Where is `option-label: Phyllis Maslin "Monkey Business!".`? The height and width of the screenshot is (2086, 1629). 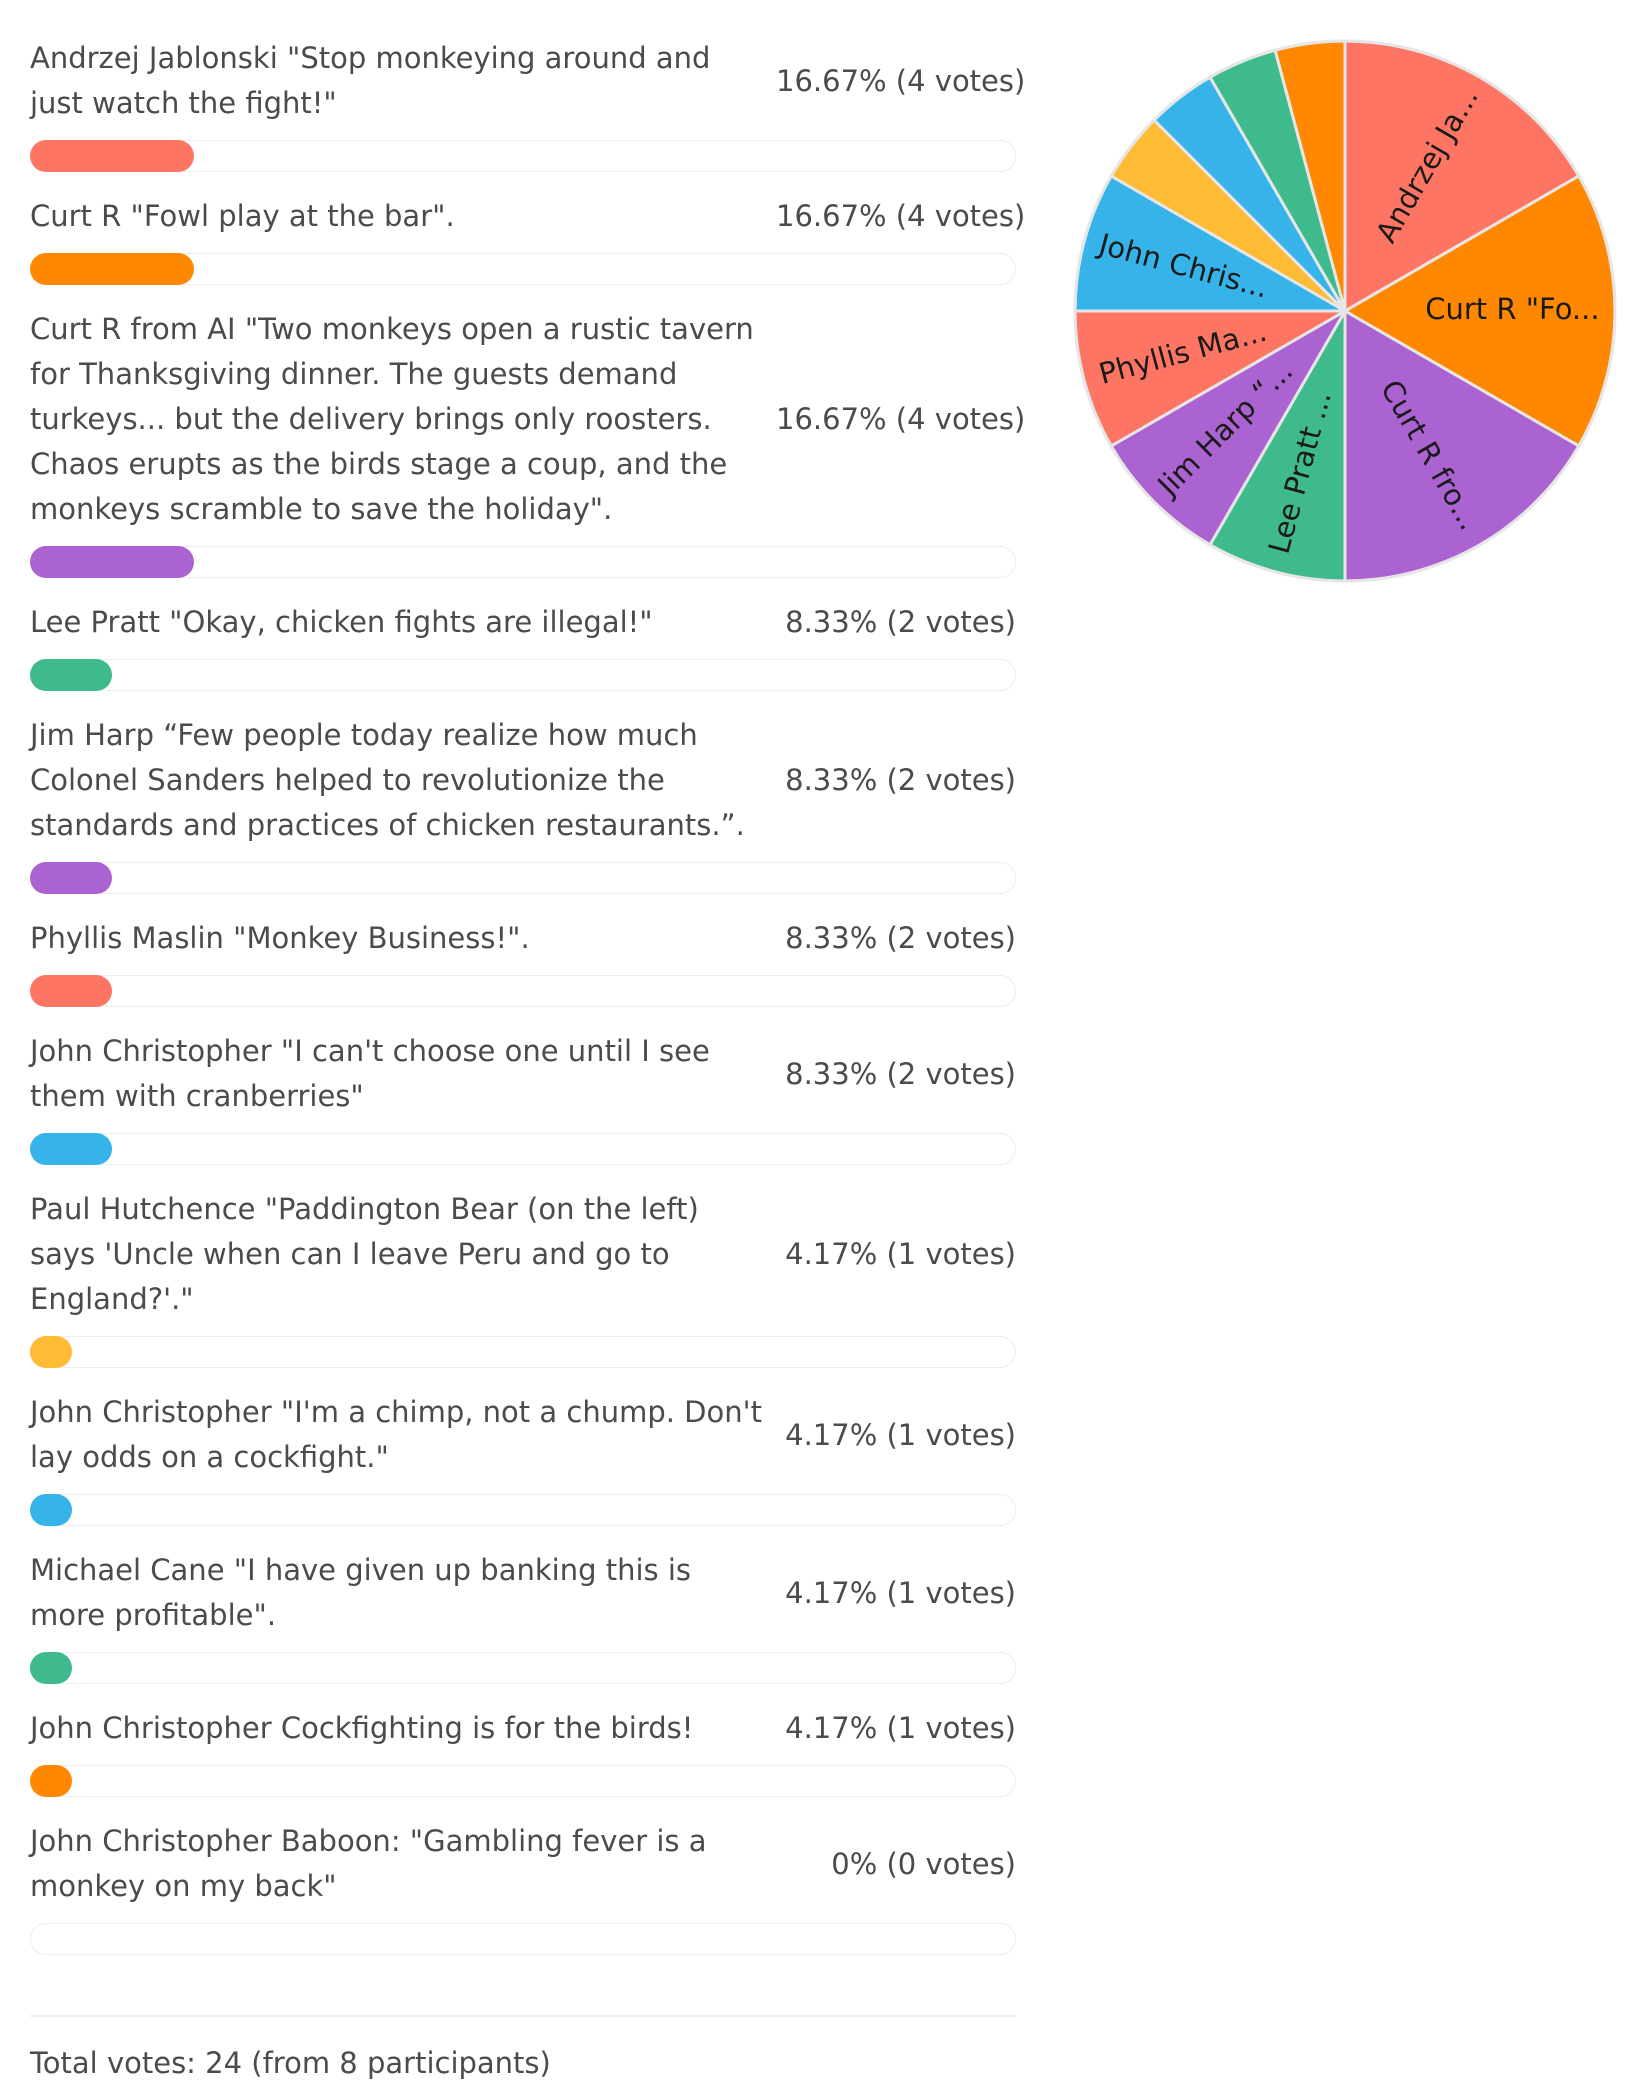 option-label: Phyllis Maslin "Monkey Business!". is located at coordinates (280, 938).